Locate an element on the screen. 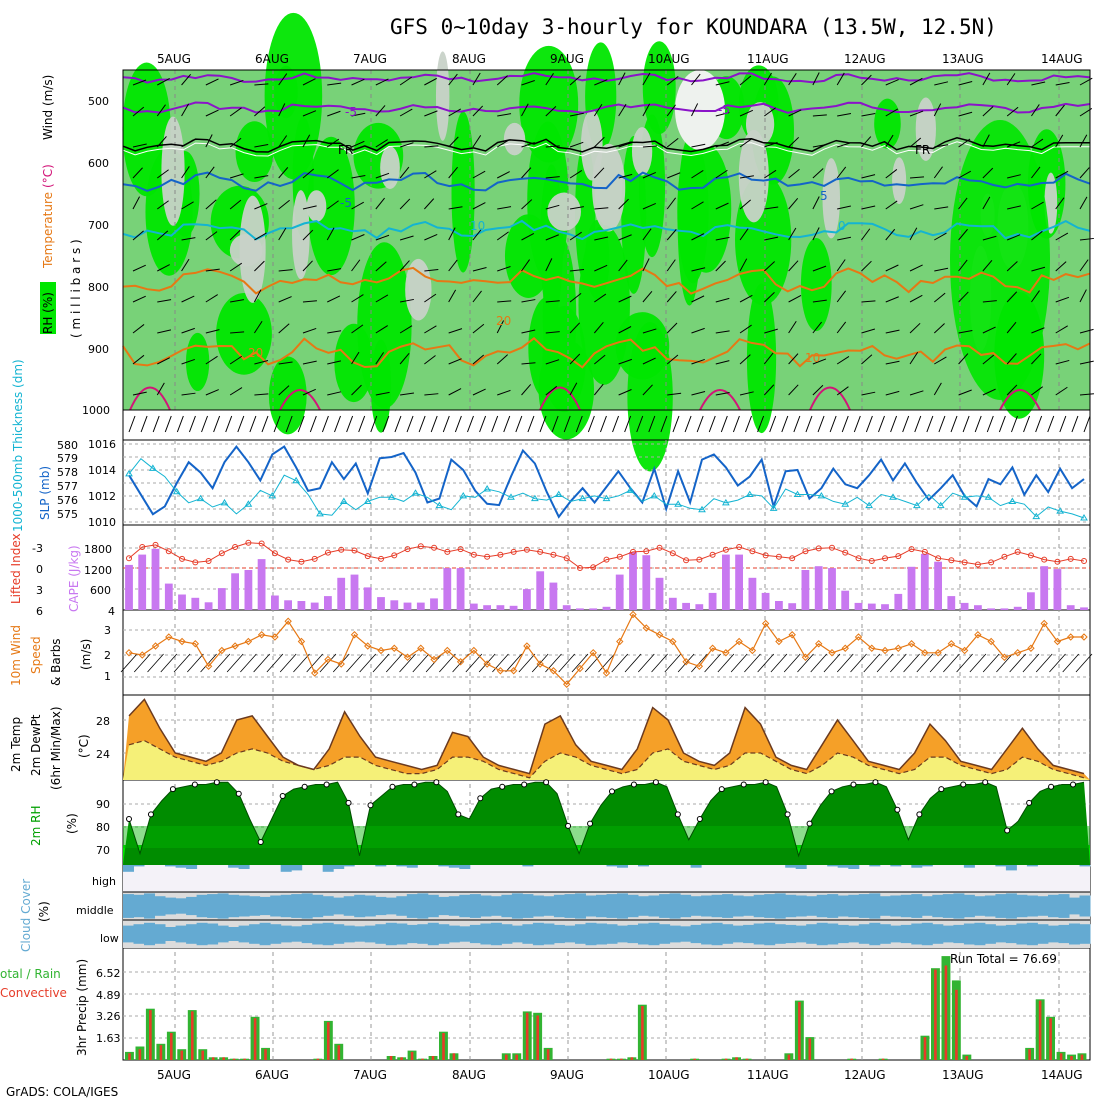 The height and width of the screenshot is (1100, 1100). dewpoint-area is located at coordinates (606, 760).